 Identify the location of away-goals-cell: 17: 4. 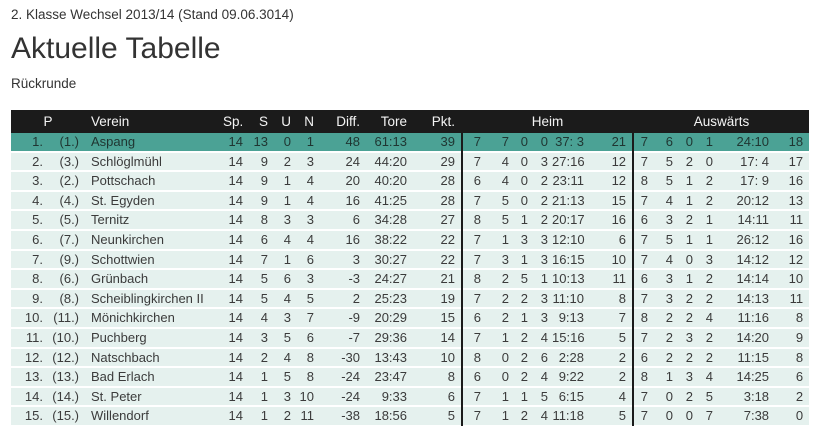
(745, 162).